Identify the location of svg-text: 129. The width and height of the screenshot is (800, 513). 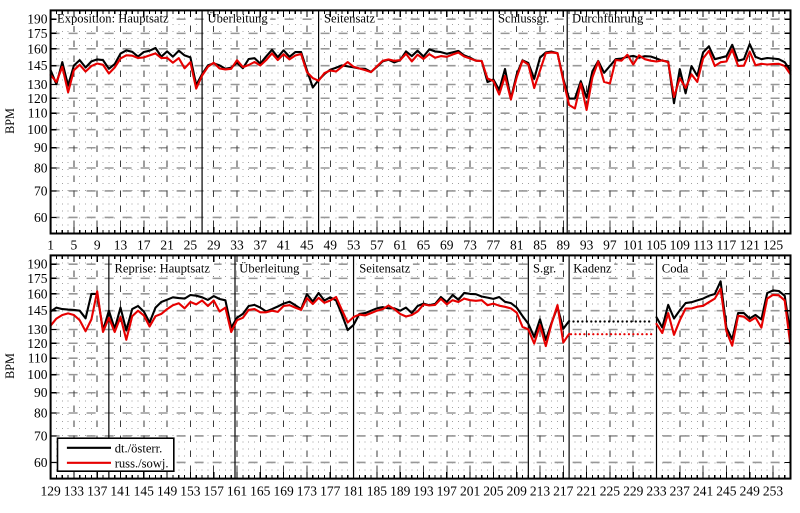
(50, 491).